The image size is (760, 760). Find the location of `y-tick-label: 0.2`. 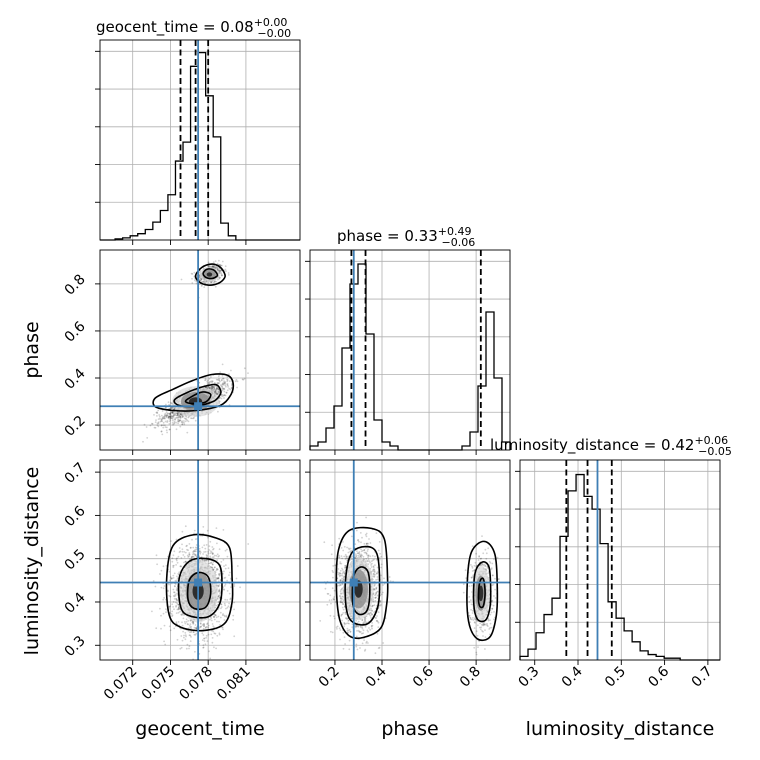

y-tick-label: 0.2 is located at coordinates (75, 426).